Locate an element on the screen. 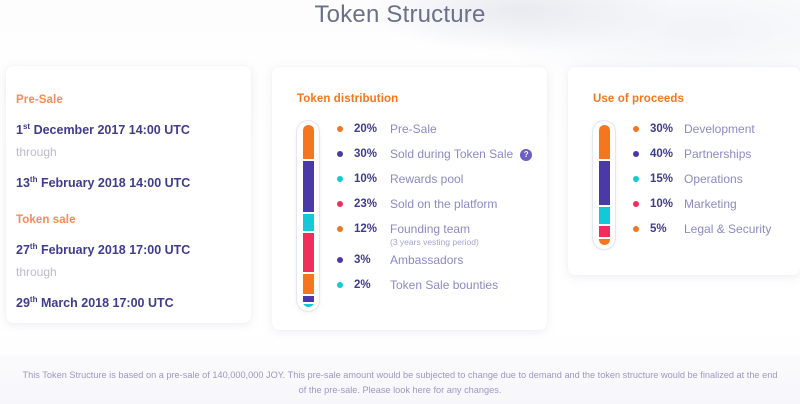 This screenshot has width=800, height=404. tokensale-end-day: 29 is located at coordinates (23, 303).